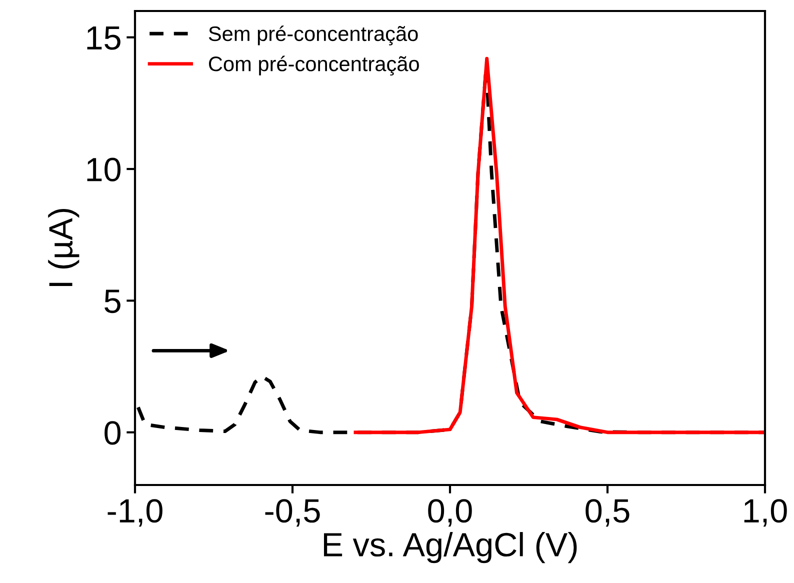 Image resolution: width=794 pixels, height=583 pixels. Describe the element at coordinates (103, 38) in the screenshot. I see `y-tick-label: 15` at that location.